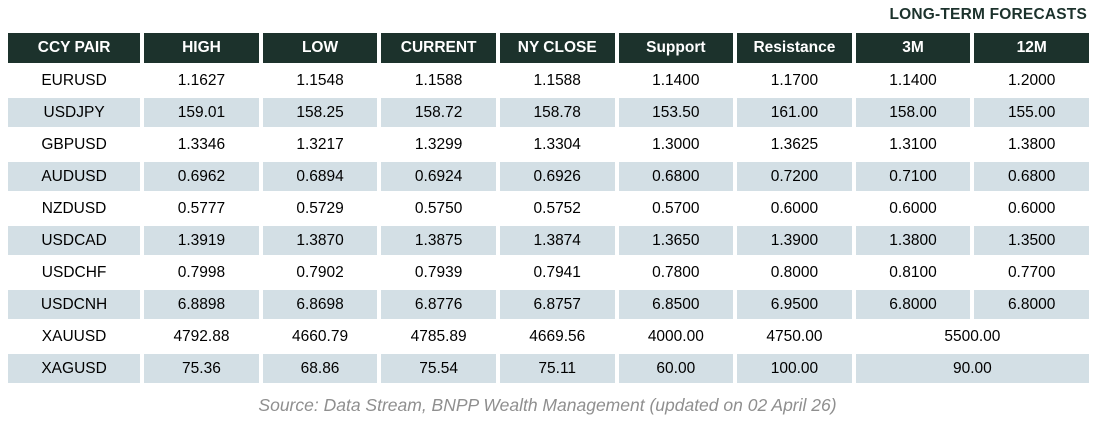 The image size is (1095, 421). Describe the element at coordinates (913, 304) in the screenshot. I see `cell-3m: 6.8000` at that location.